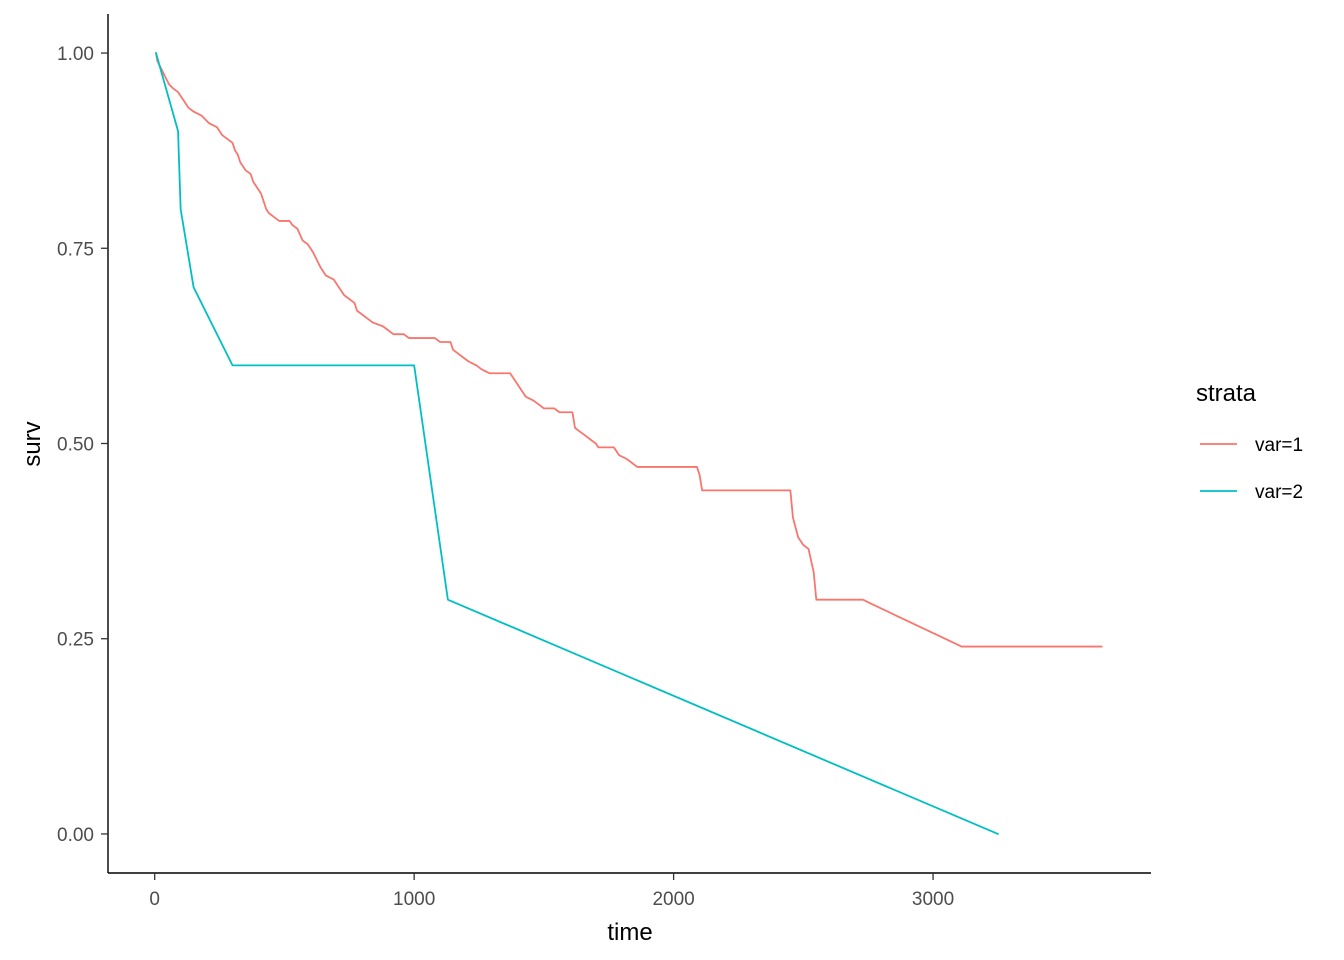 Image resolution: width=1344 pixels, height=960 pixels. Describe the element at coordinates (1251, 469) in the screenshot. I see `legend-keys: var=1 var=2` at that location.